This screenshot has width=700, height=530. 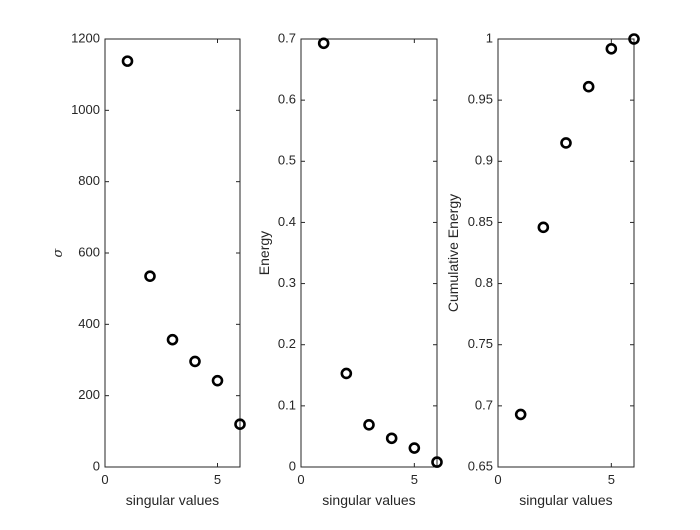 What do you see at coordinates (264, 253) in the screenshot?
I see `y-axis-label: Energy` at bounding box center [264, 253].